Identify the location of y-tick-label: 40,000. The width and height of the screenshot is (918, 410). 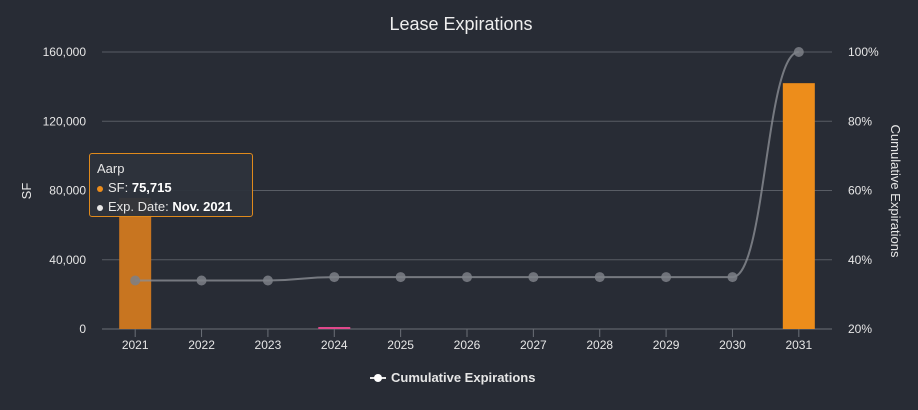
(67, 260).